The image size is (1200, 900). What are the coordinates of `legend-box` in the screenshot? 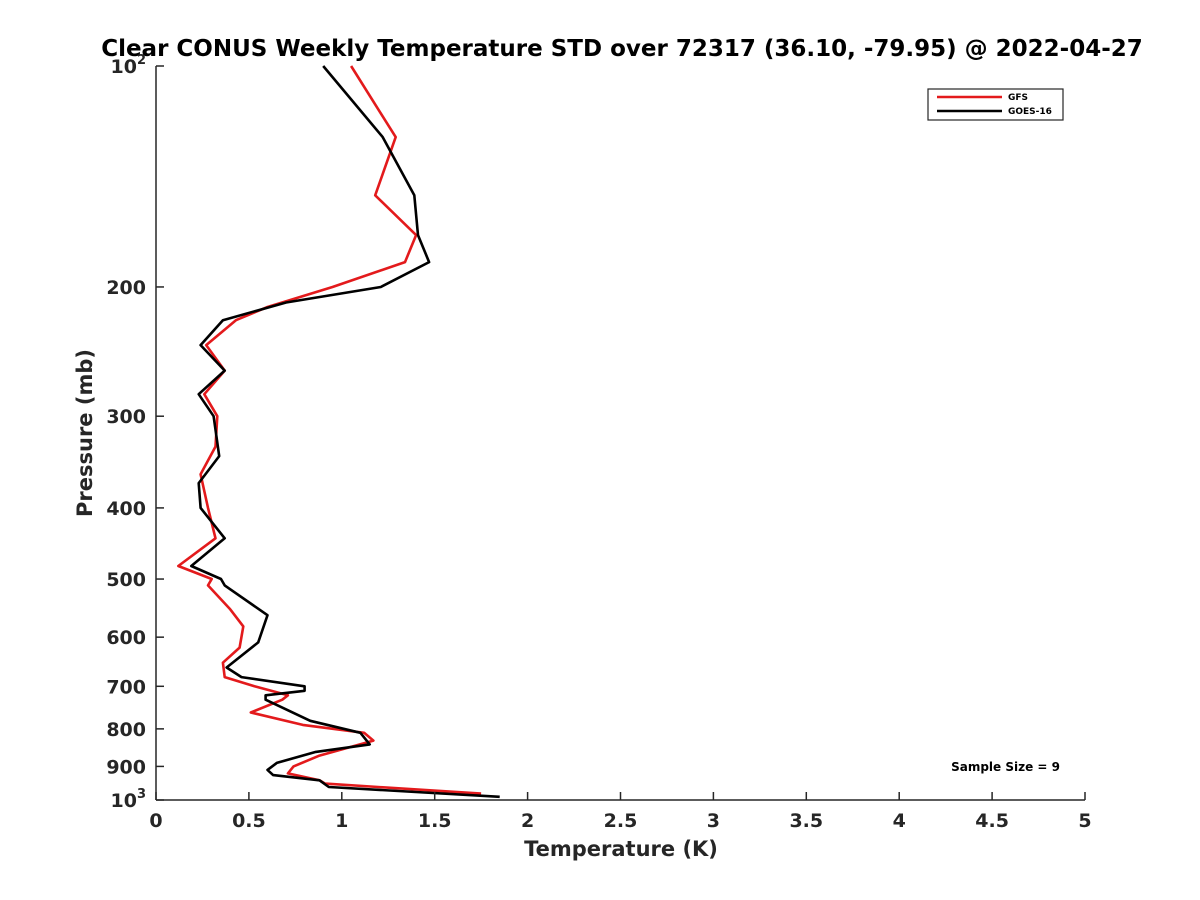 It's located at (995, 104).